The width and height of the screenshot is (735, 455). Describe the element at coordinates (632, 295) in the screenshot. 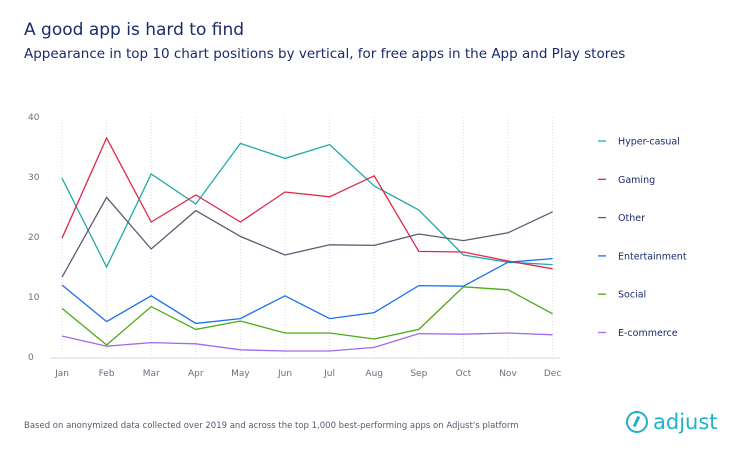

I see `legend-label: Social` at that location.